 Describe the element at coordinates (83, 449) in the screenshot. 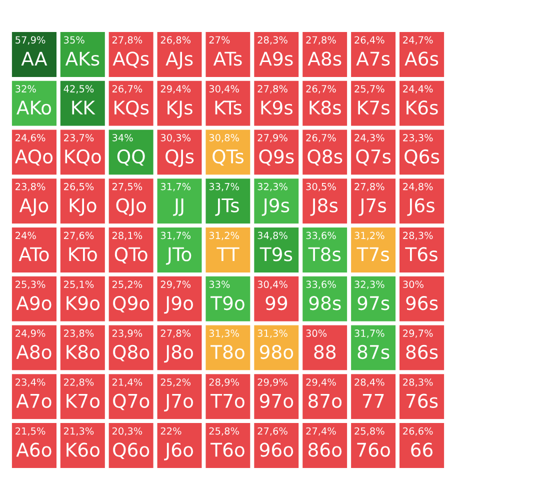

I see `annotation: K6o` at that location.